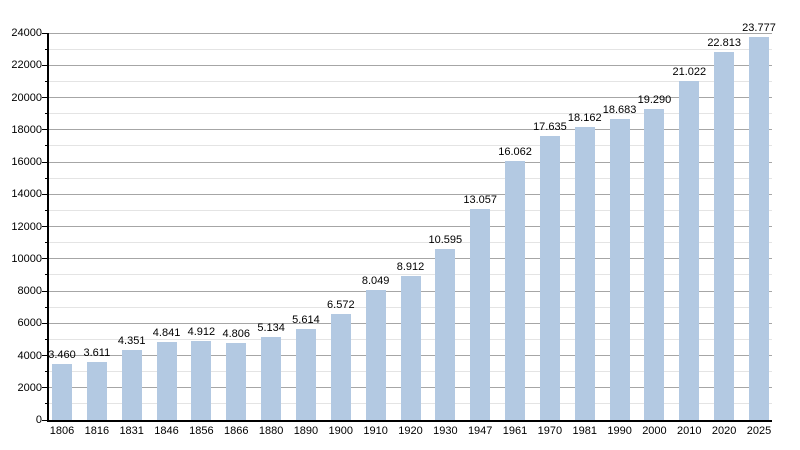  What do you see at coordinates (515, 152) in the screenshot?
I see `bar-value-label: 16.062` at bounding box center [515, 152].